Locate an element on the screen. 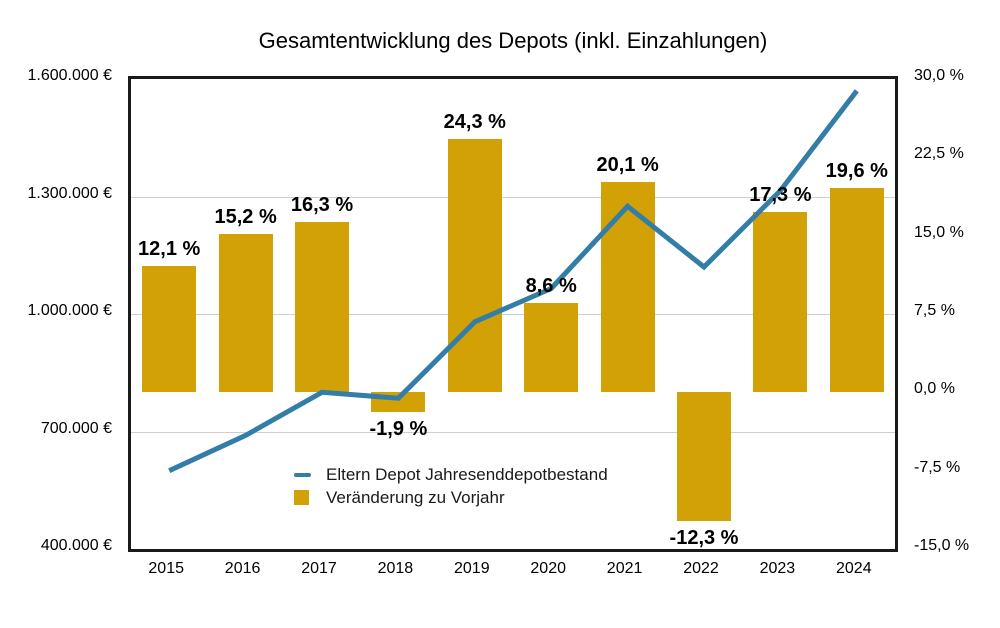  x-axis-tick-label: 2021 is located at coordinates (624, 568).